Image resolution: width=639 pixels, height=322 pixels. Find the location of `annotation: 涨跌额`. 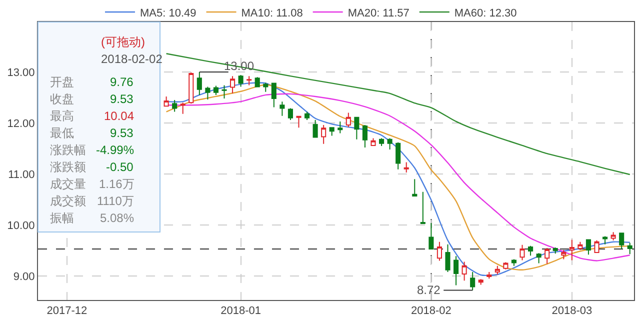

annotation: 涨跌额 is located at coordinates (68, 167).